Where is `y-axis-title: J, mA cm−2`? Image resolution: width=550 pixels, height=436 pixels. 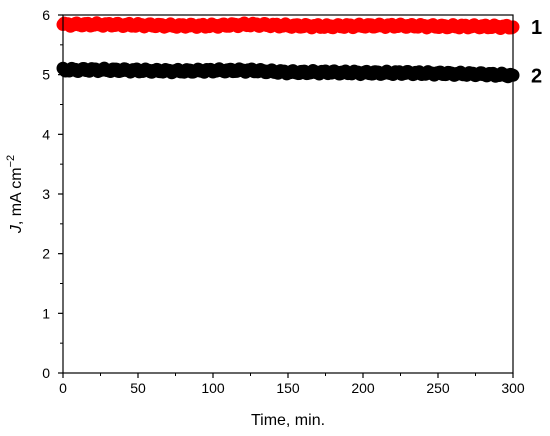
y-axis-title: J, mA cm−2 is located at coordinates (15, 194).